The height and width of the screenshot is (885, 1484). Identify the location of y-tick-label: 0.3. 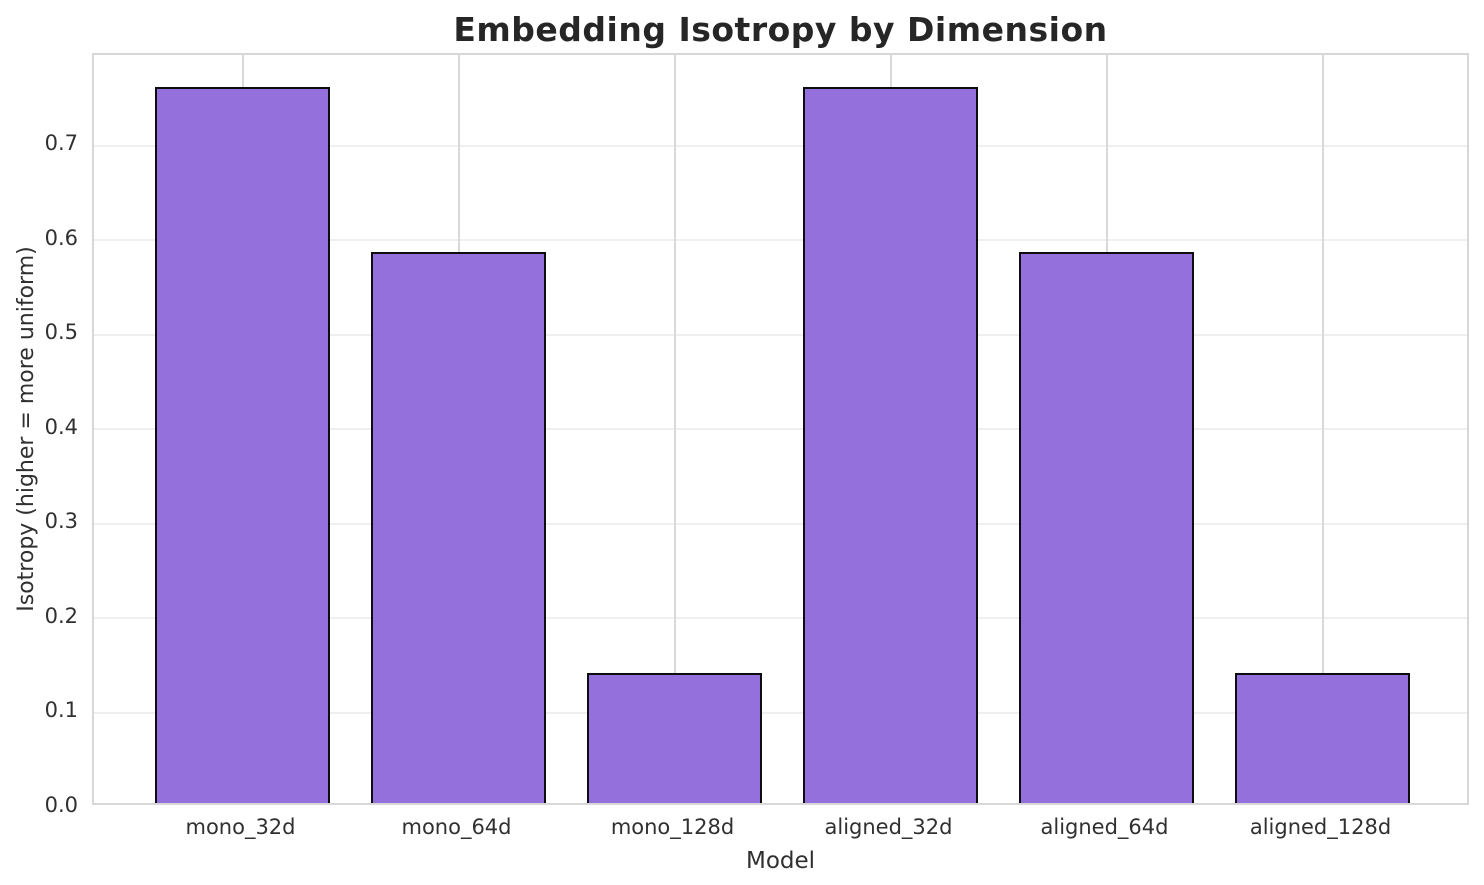
(61, 521).